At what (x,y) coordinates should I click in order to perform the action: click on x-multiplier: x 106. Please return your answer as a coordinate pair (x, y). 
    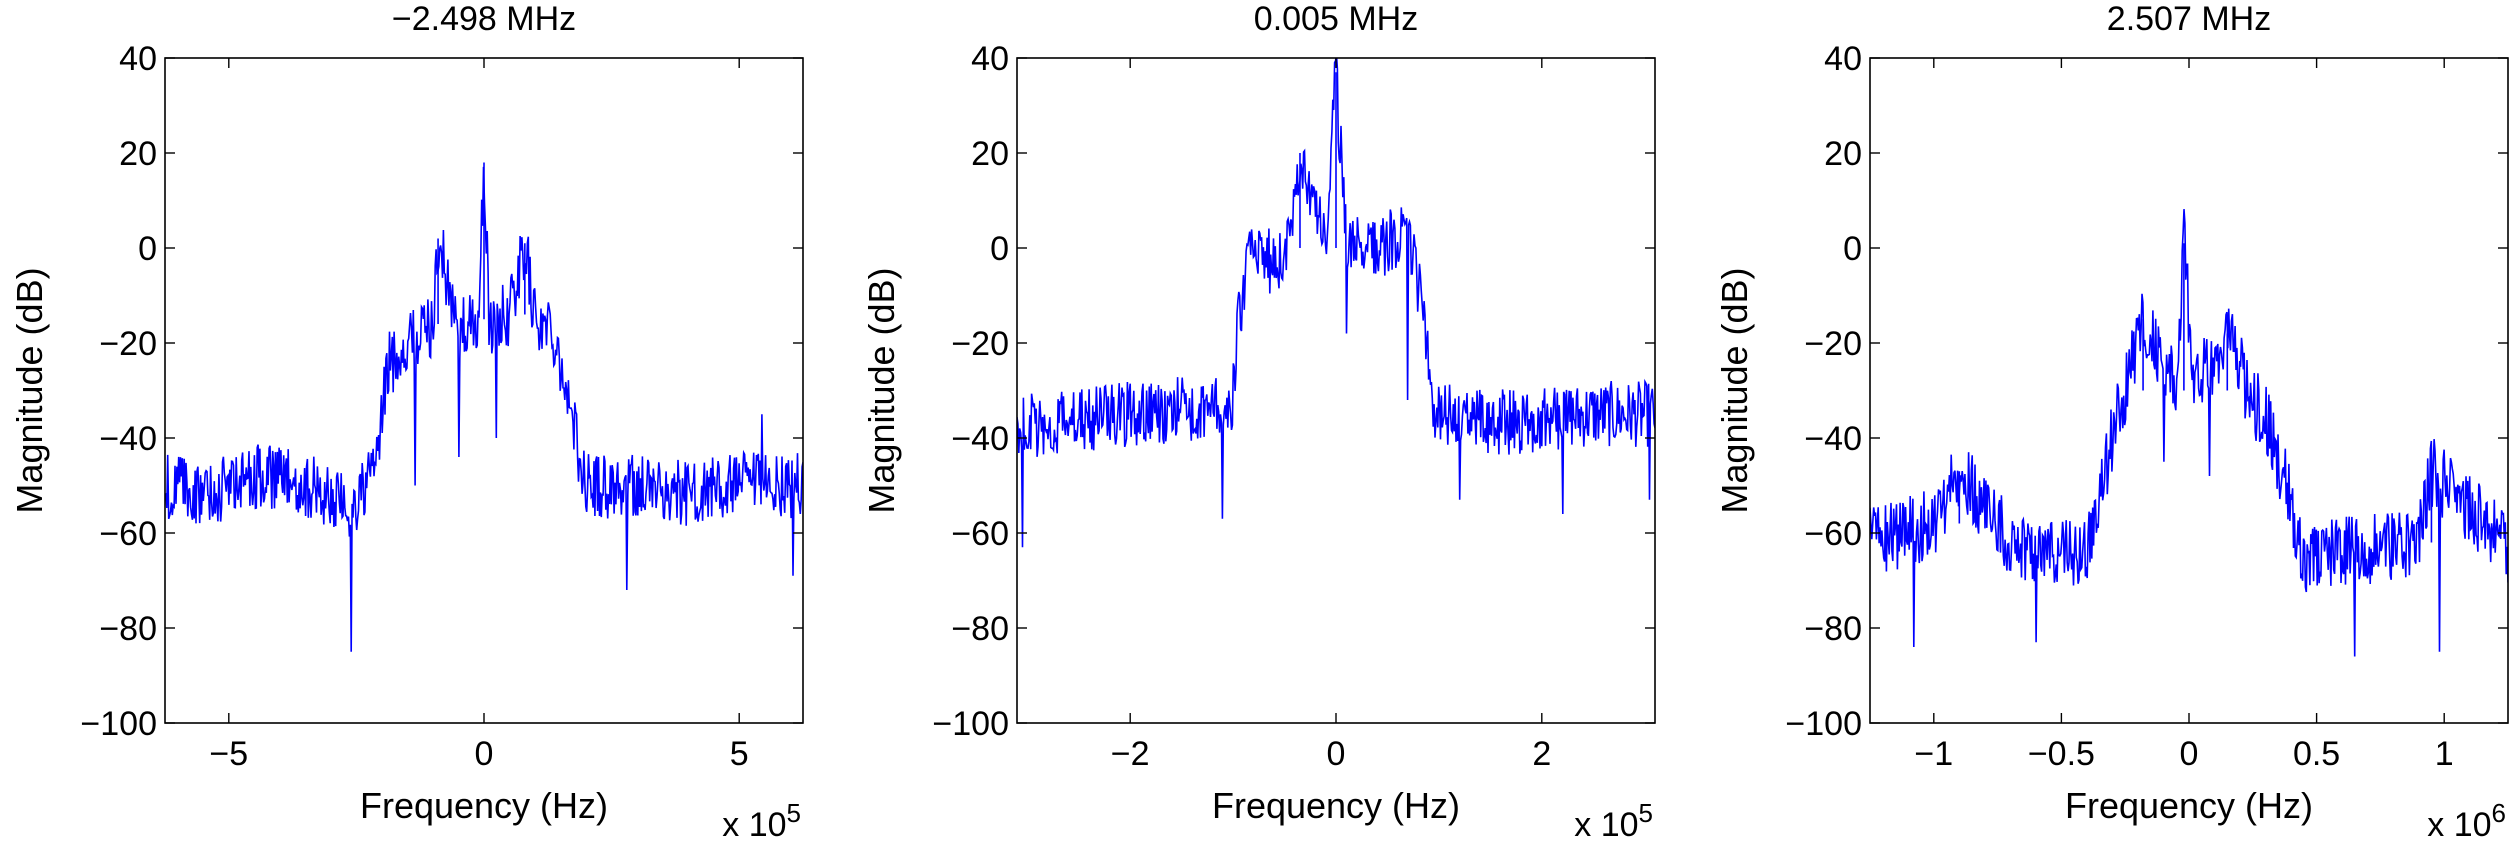
    Looking at the image, I should click on (2466, 821).